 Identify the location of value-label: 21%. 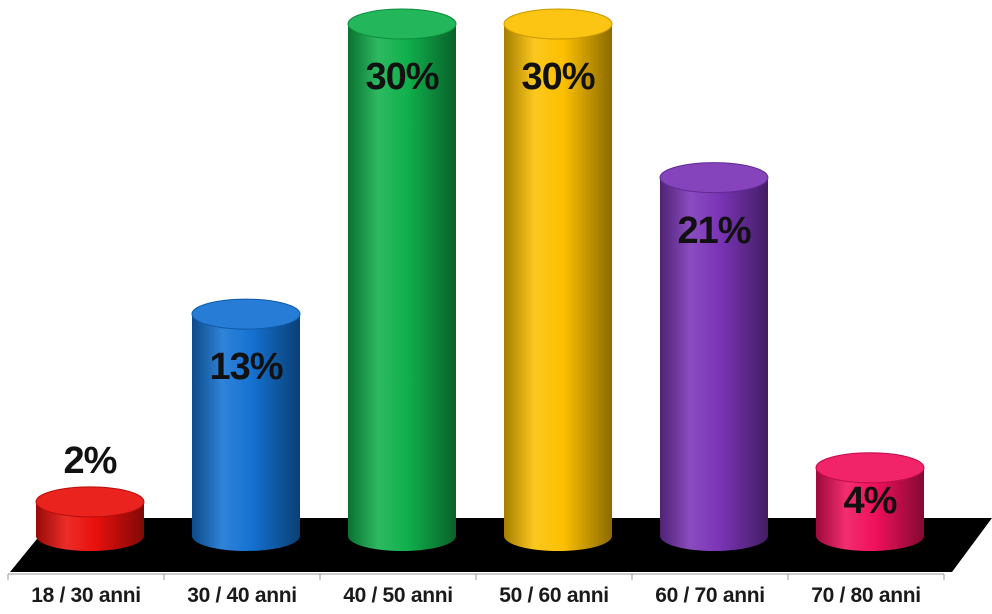
(714, 230).